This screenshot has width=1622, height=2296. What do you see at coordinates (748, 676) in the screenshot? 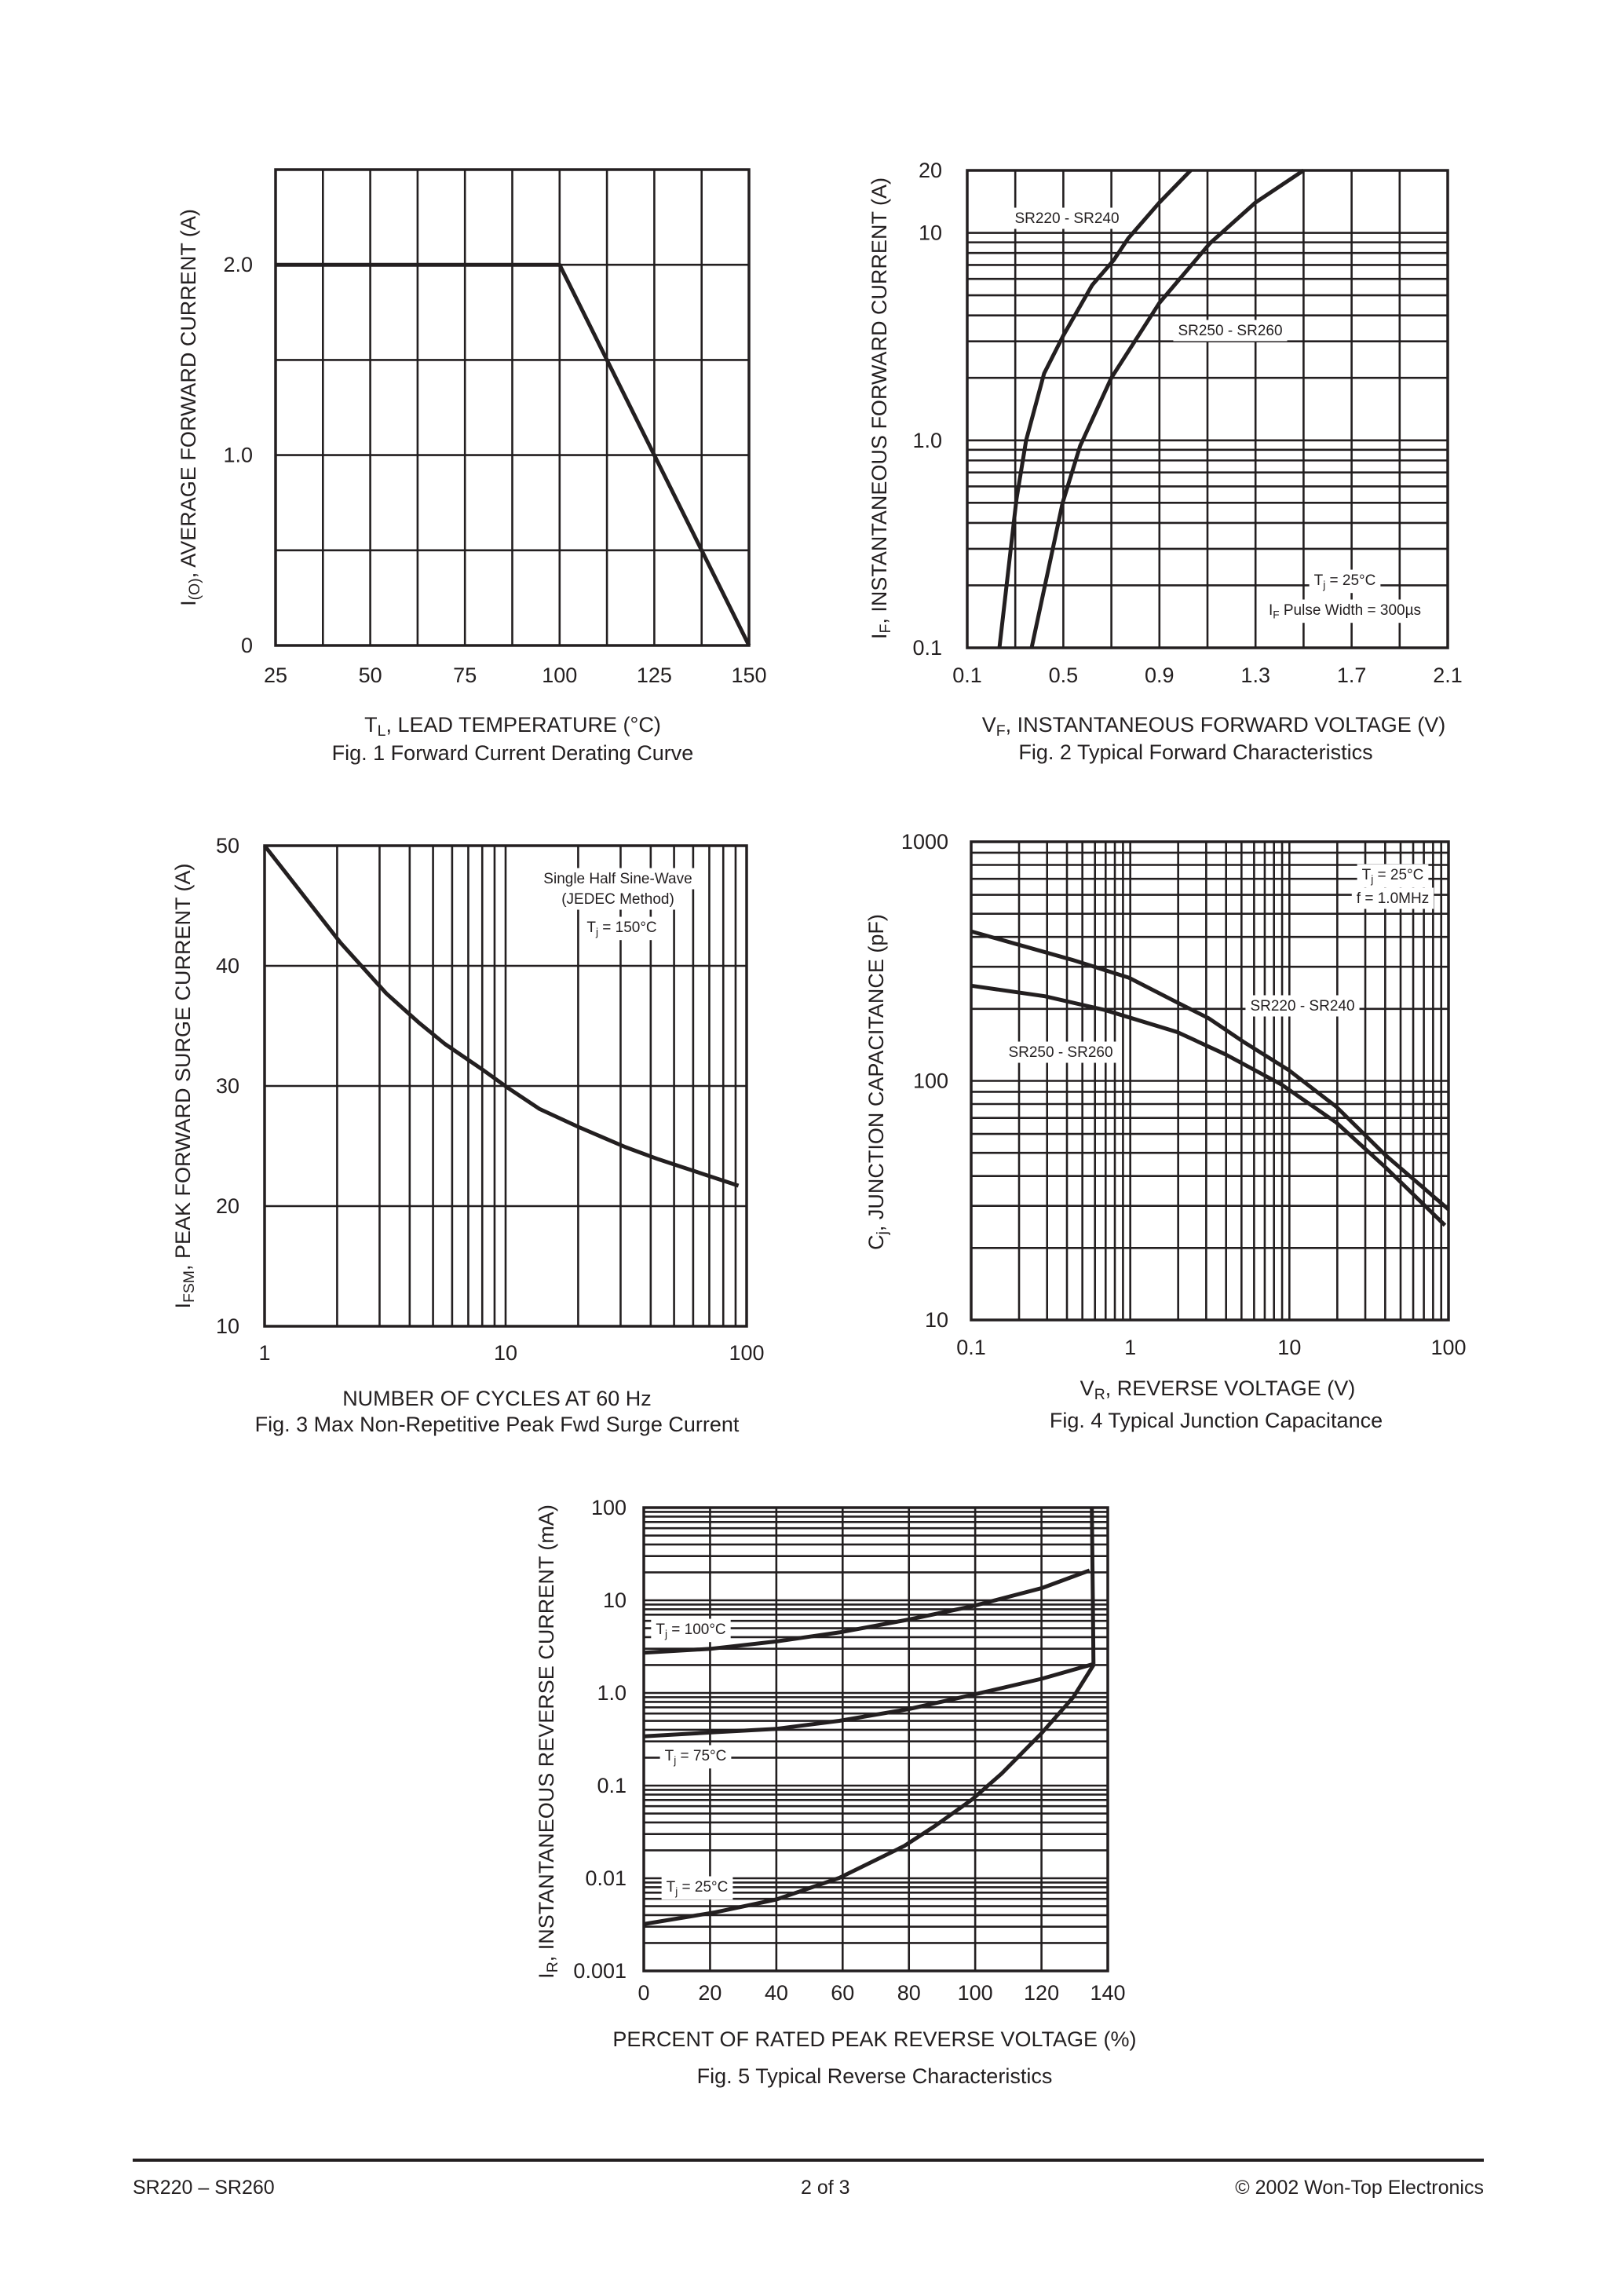
I see `x-tick-label: 150` at bounding box center [748, 676].